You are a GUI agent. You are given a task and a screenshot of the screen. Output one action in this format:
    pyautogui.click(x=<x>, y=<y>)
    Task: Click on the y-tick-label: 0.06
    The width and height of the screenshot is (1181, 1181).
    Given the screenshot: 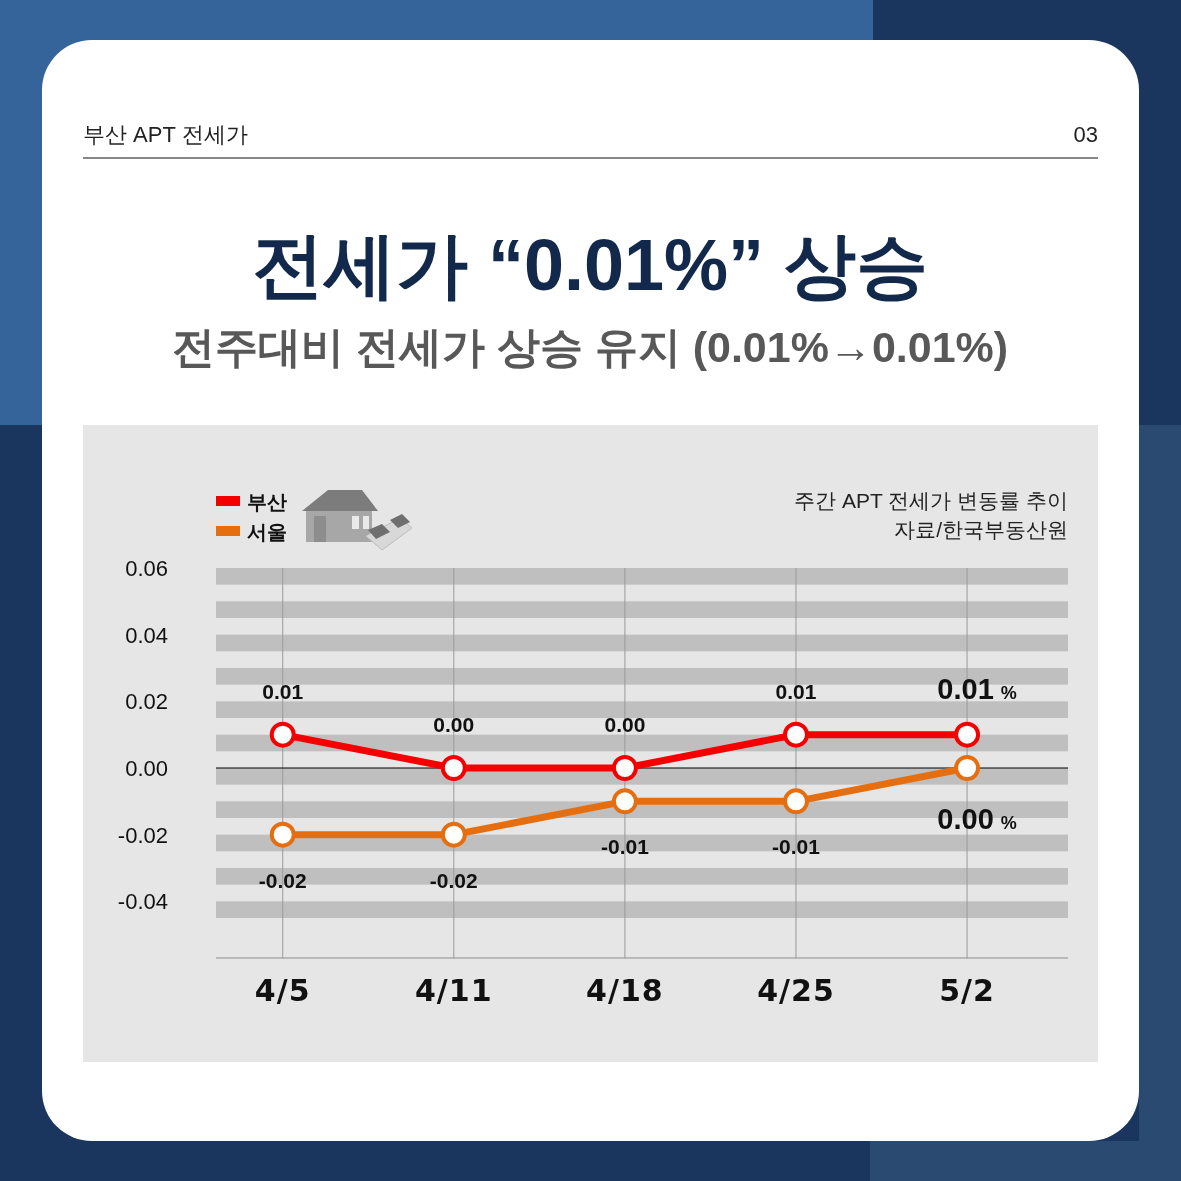 What is the action you would take?
    pyautogui.click(x=146, y=568)
    